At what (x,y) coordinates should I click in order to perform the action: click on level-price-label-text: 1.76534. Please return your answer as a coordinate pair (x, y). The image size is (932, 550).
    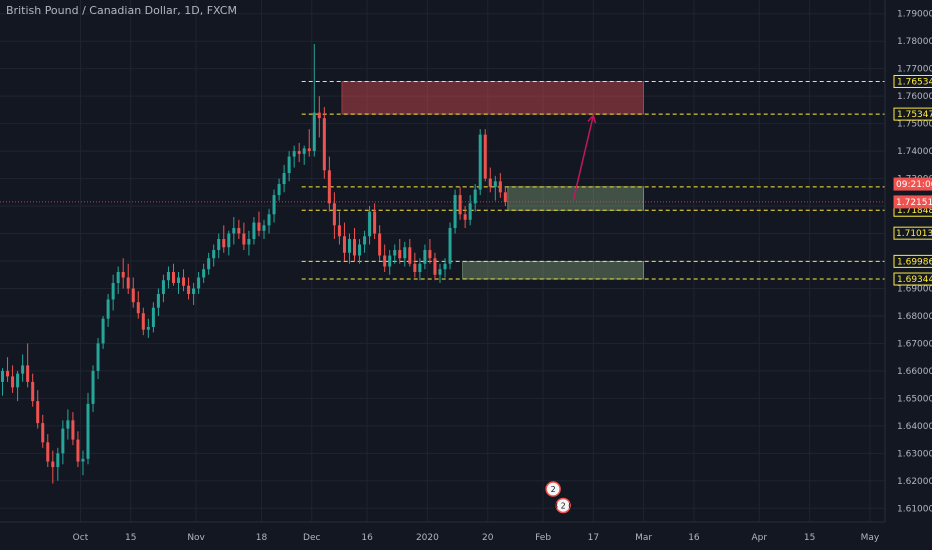
    Looking at the image, I should click on (914, 82).